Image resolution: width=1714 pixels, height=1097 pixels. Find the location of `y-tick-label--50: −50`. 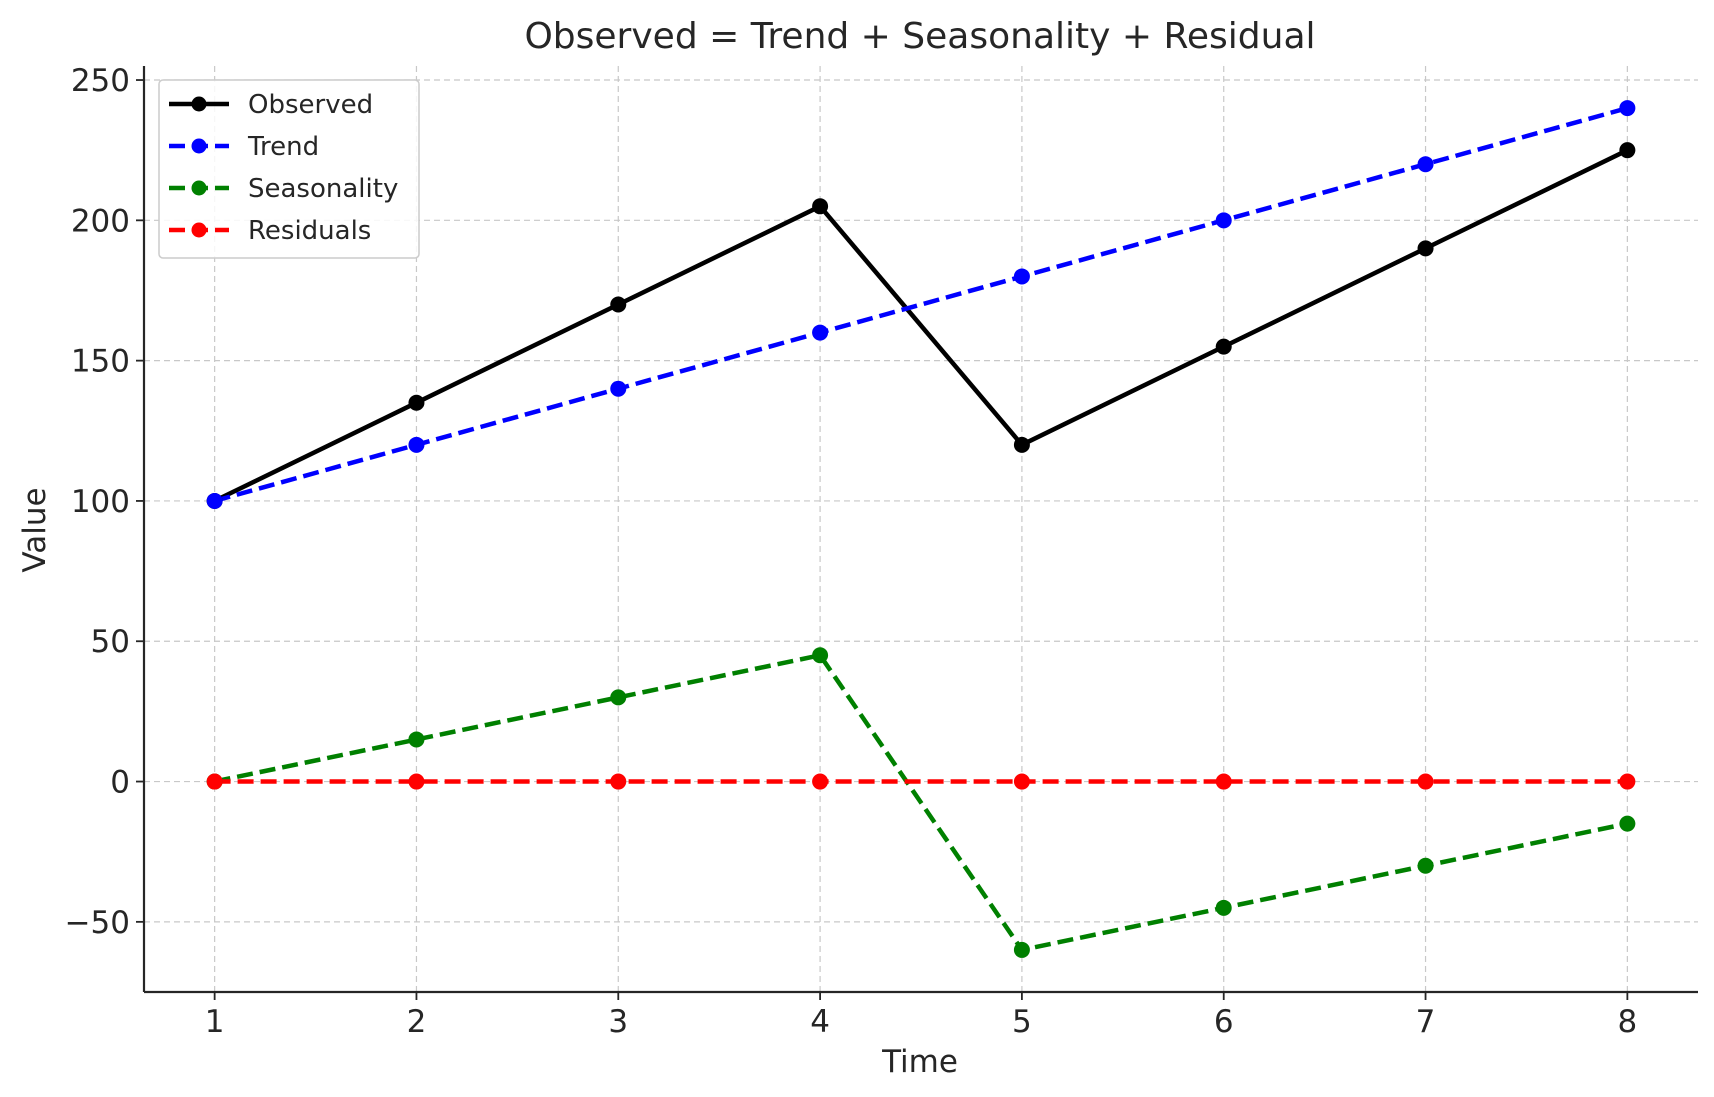

y-tick-label--50: −50 is located at coordinates (97, 923).